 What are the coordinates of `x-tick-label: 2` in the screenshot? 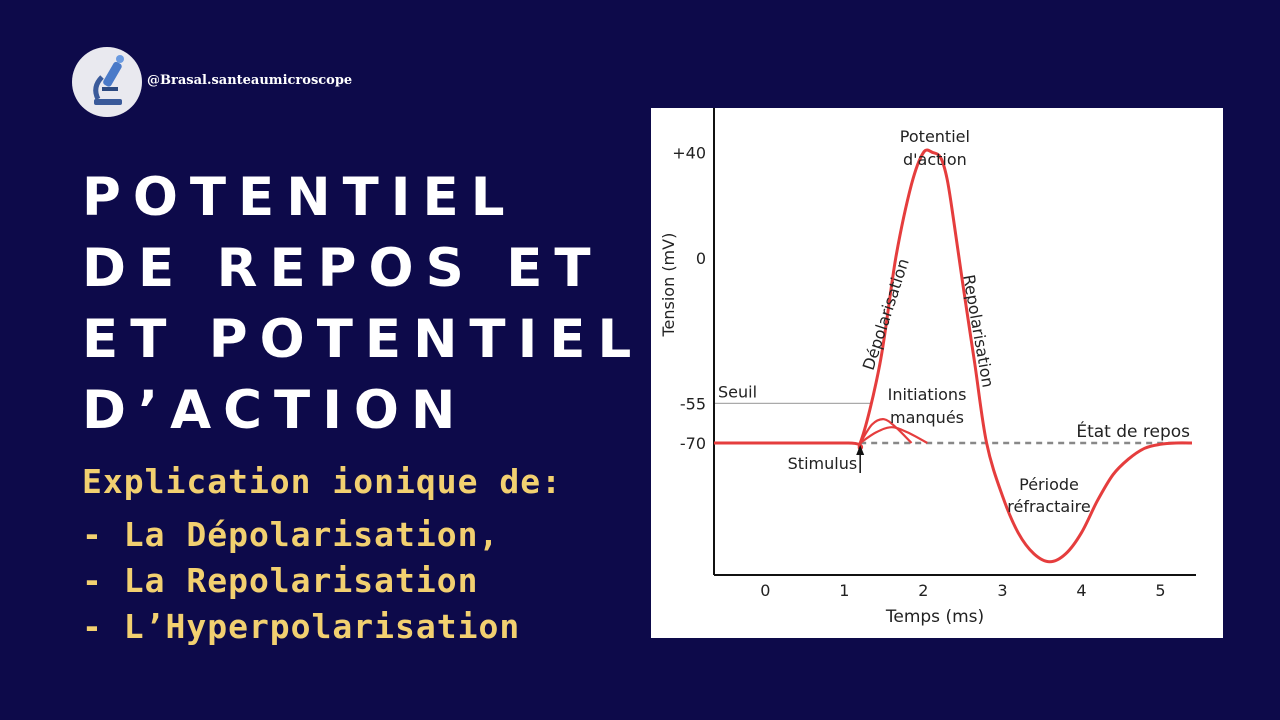 It's located at (923, 590).